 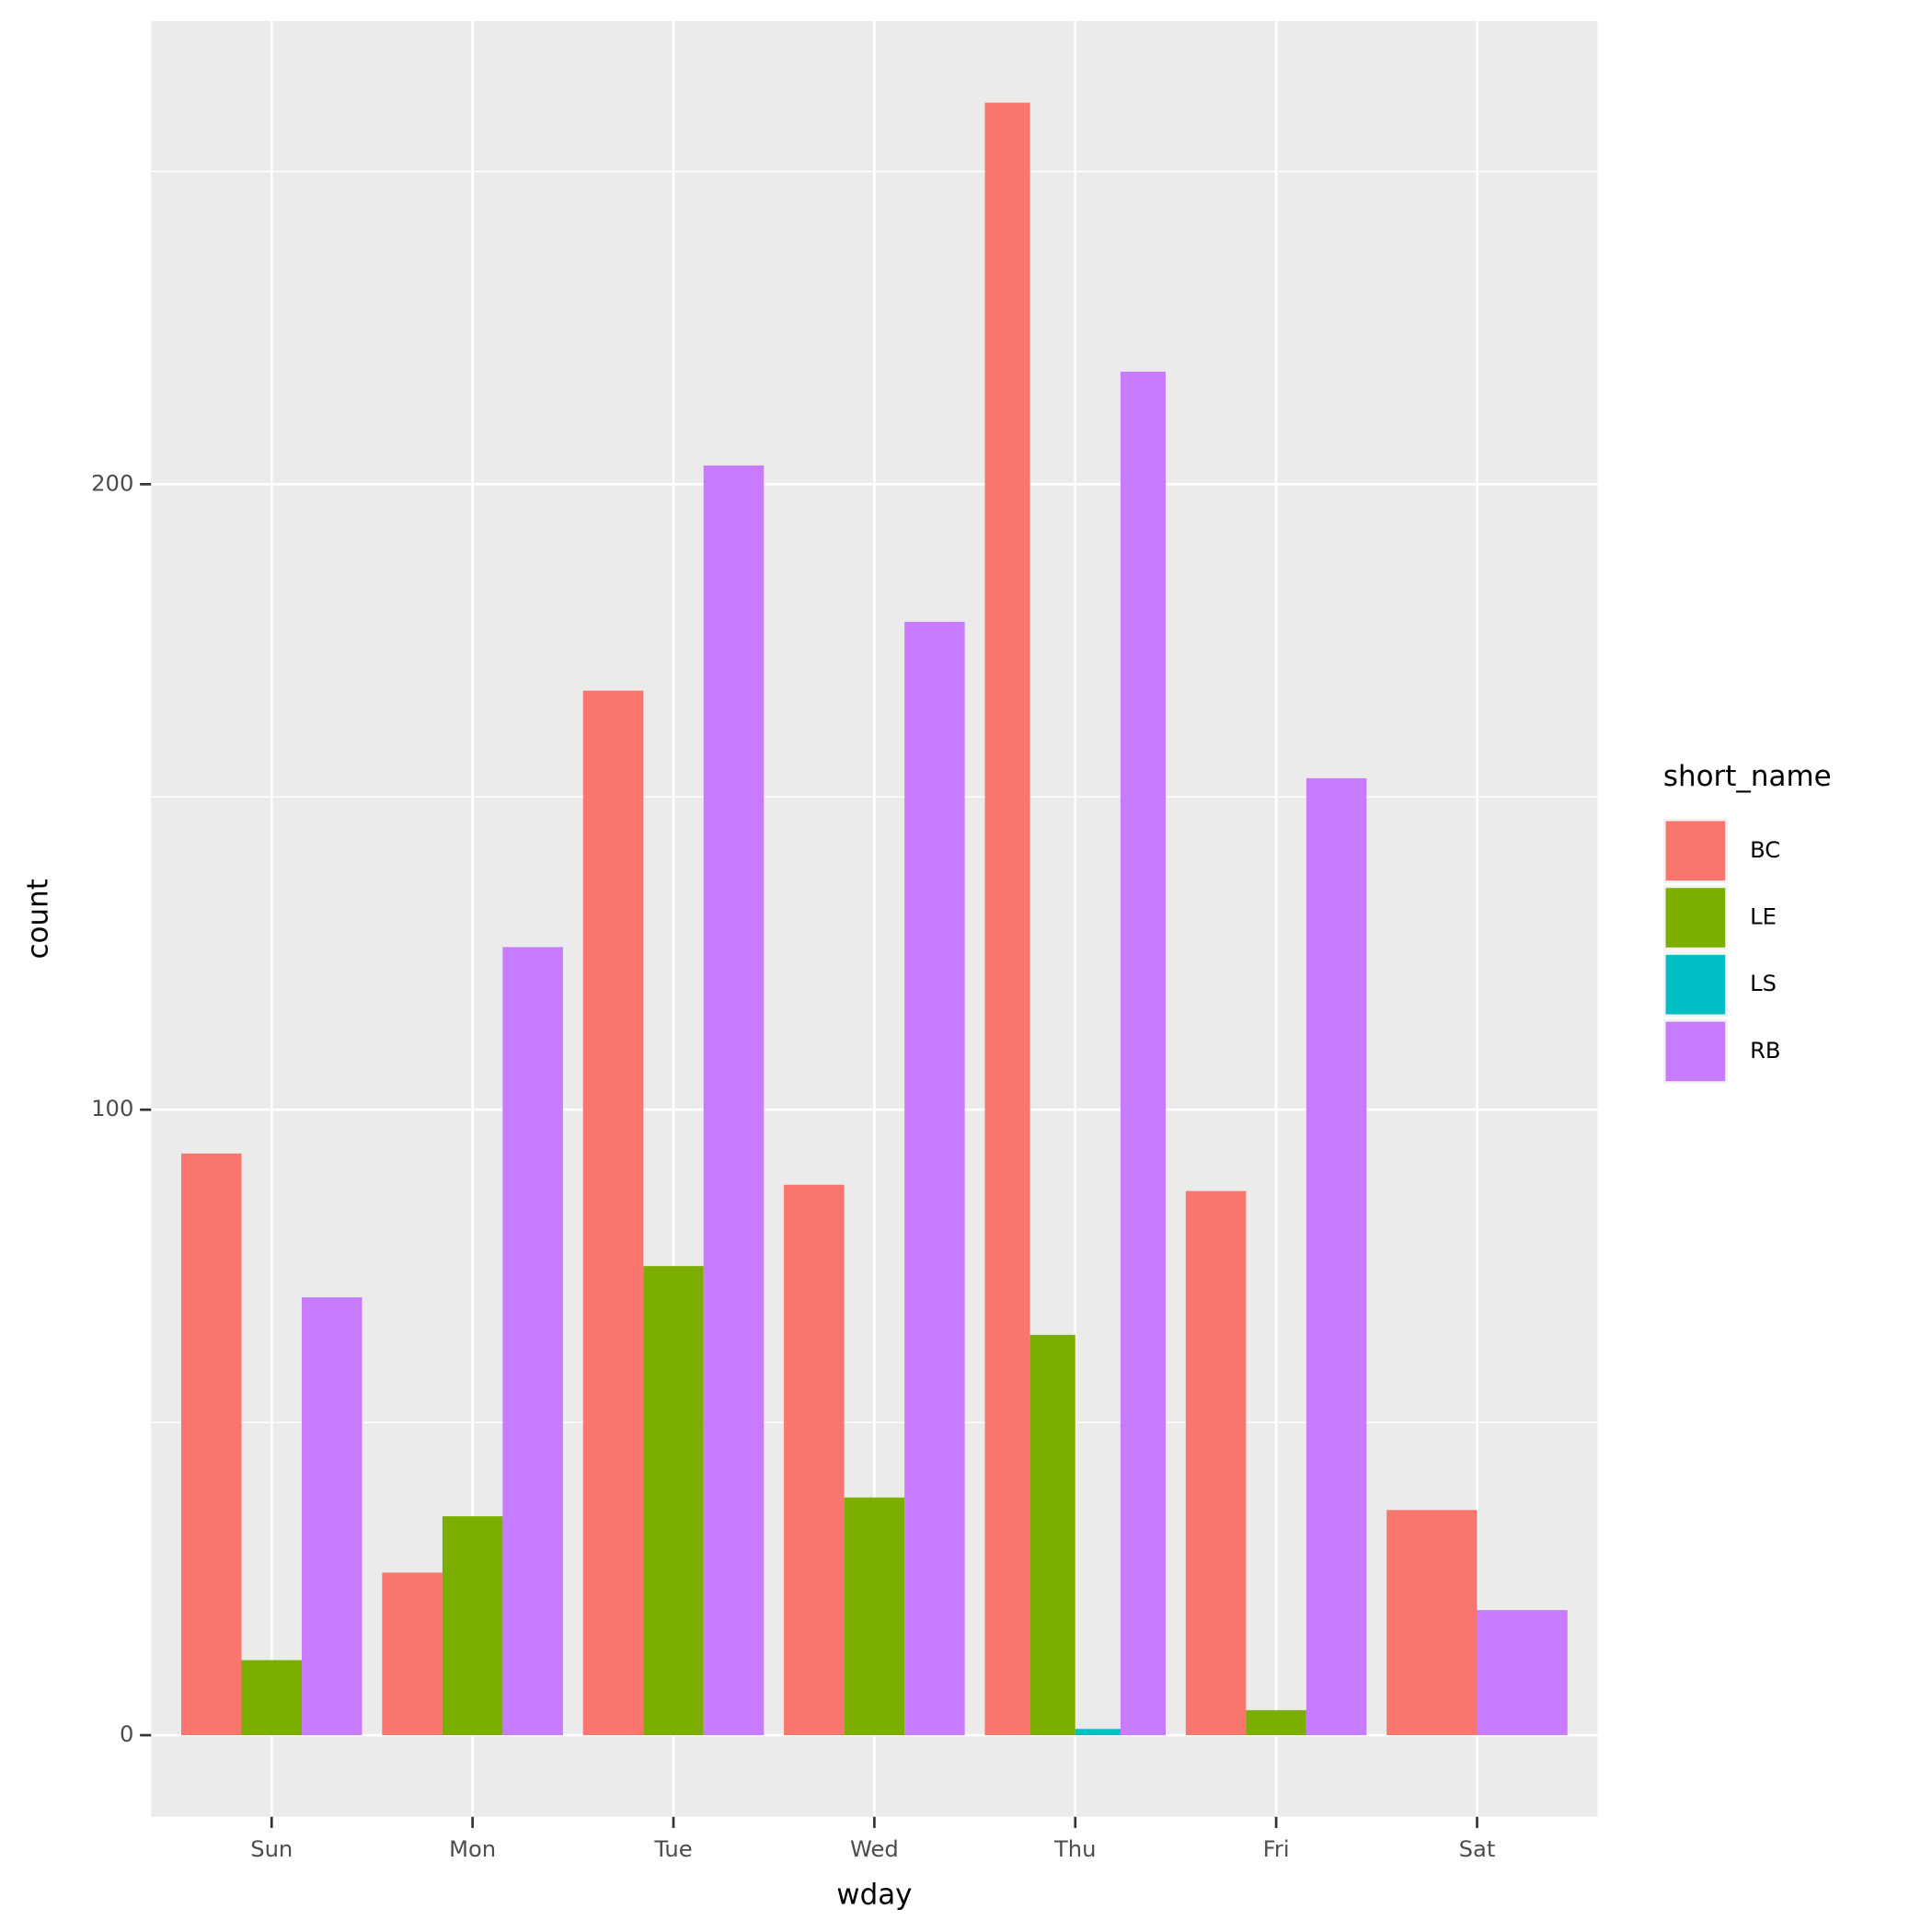 I want to click on x-tick-label: Mon, so click(x=472, y=1849).